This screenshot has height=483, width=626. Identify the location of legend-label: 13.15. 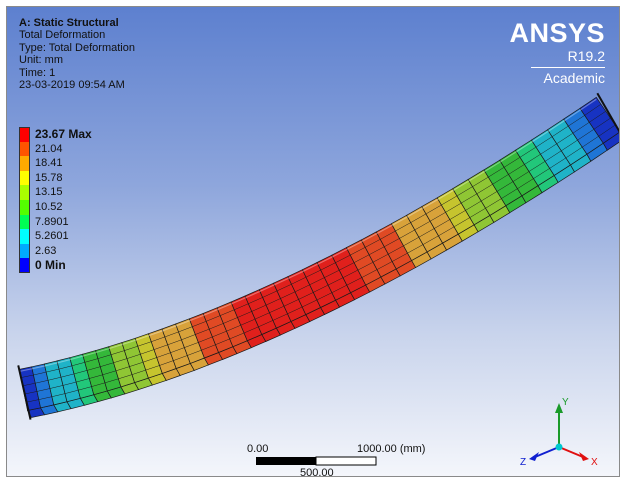
(49, 192).